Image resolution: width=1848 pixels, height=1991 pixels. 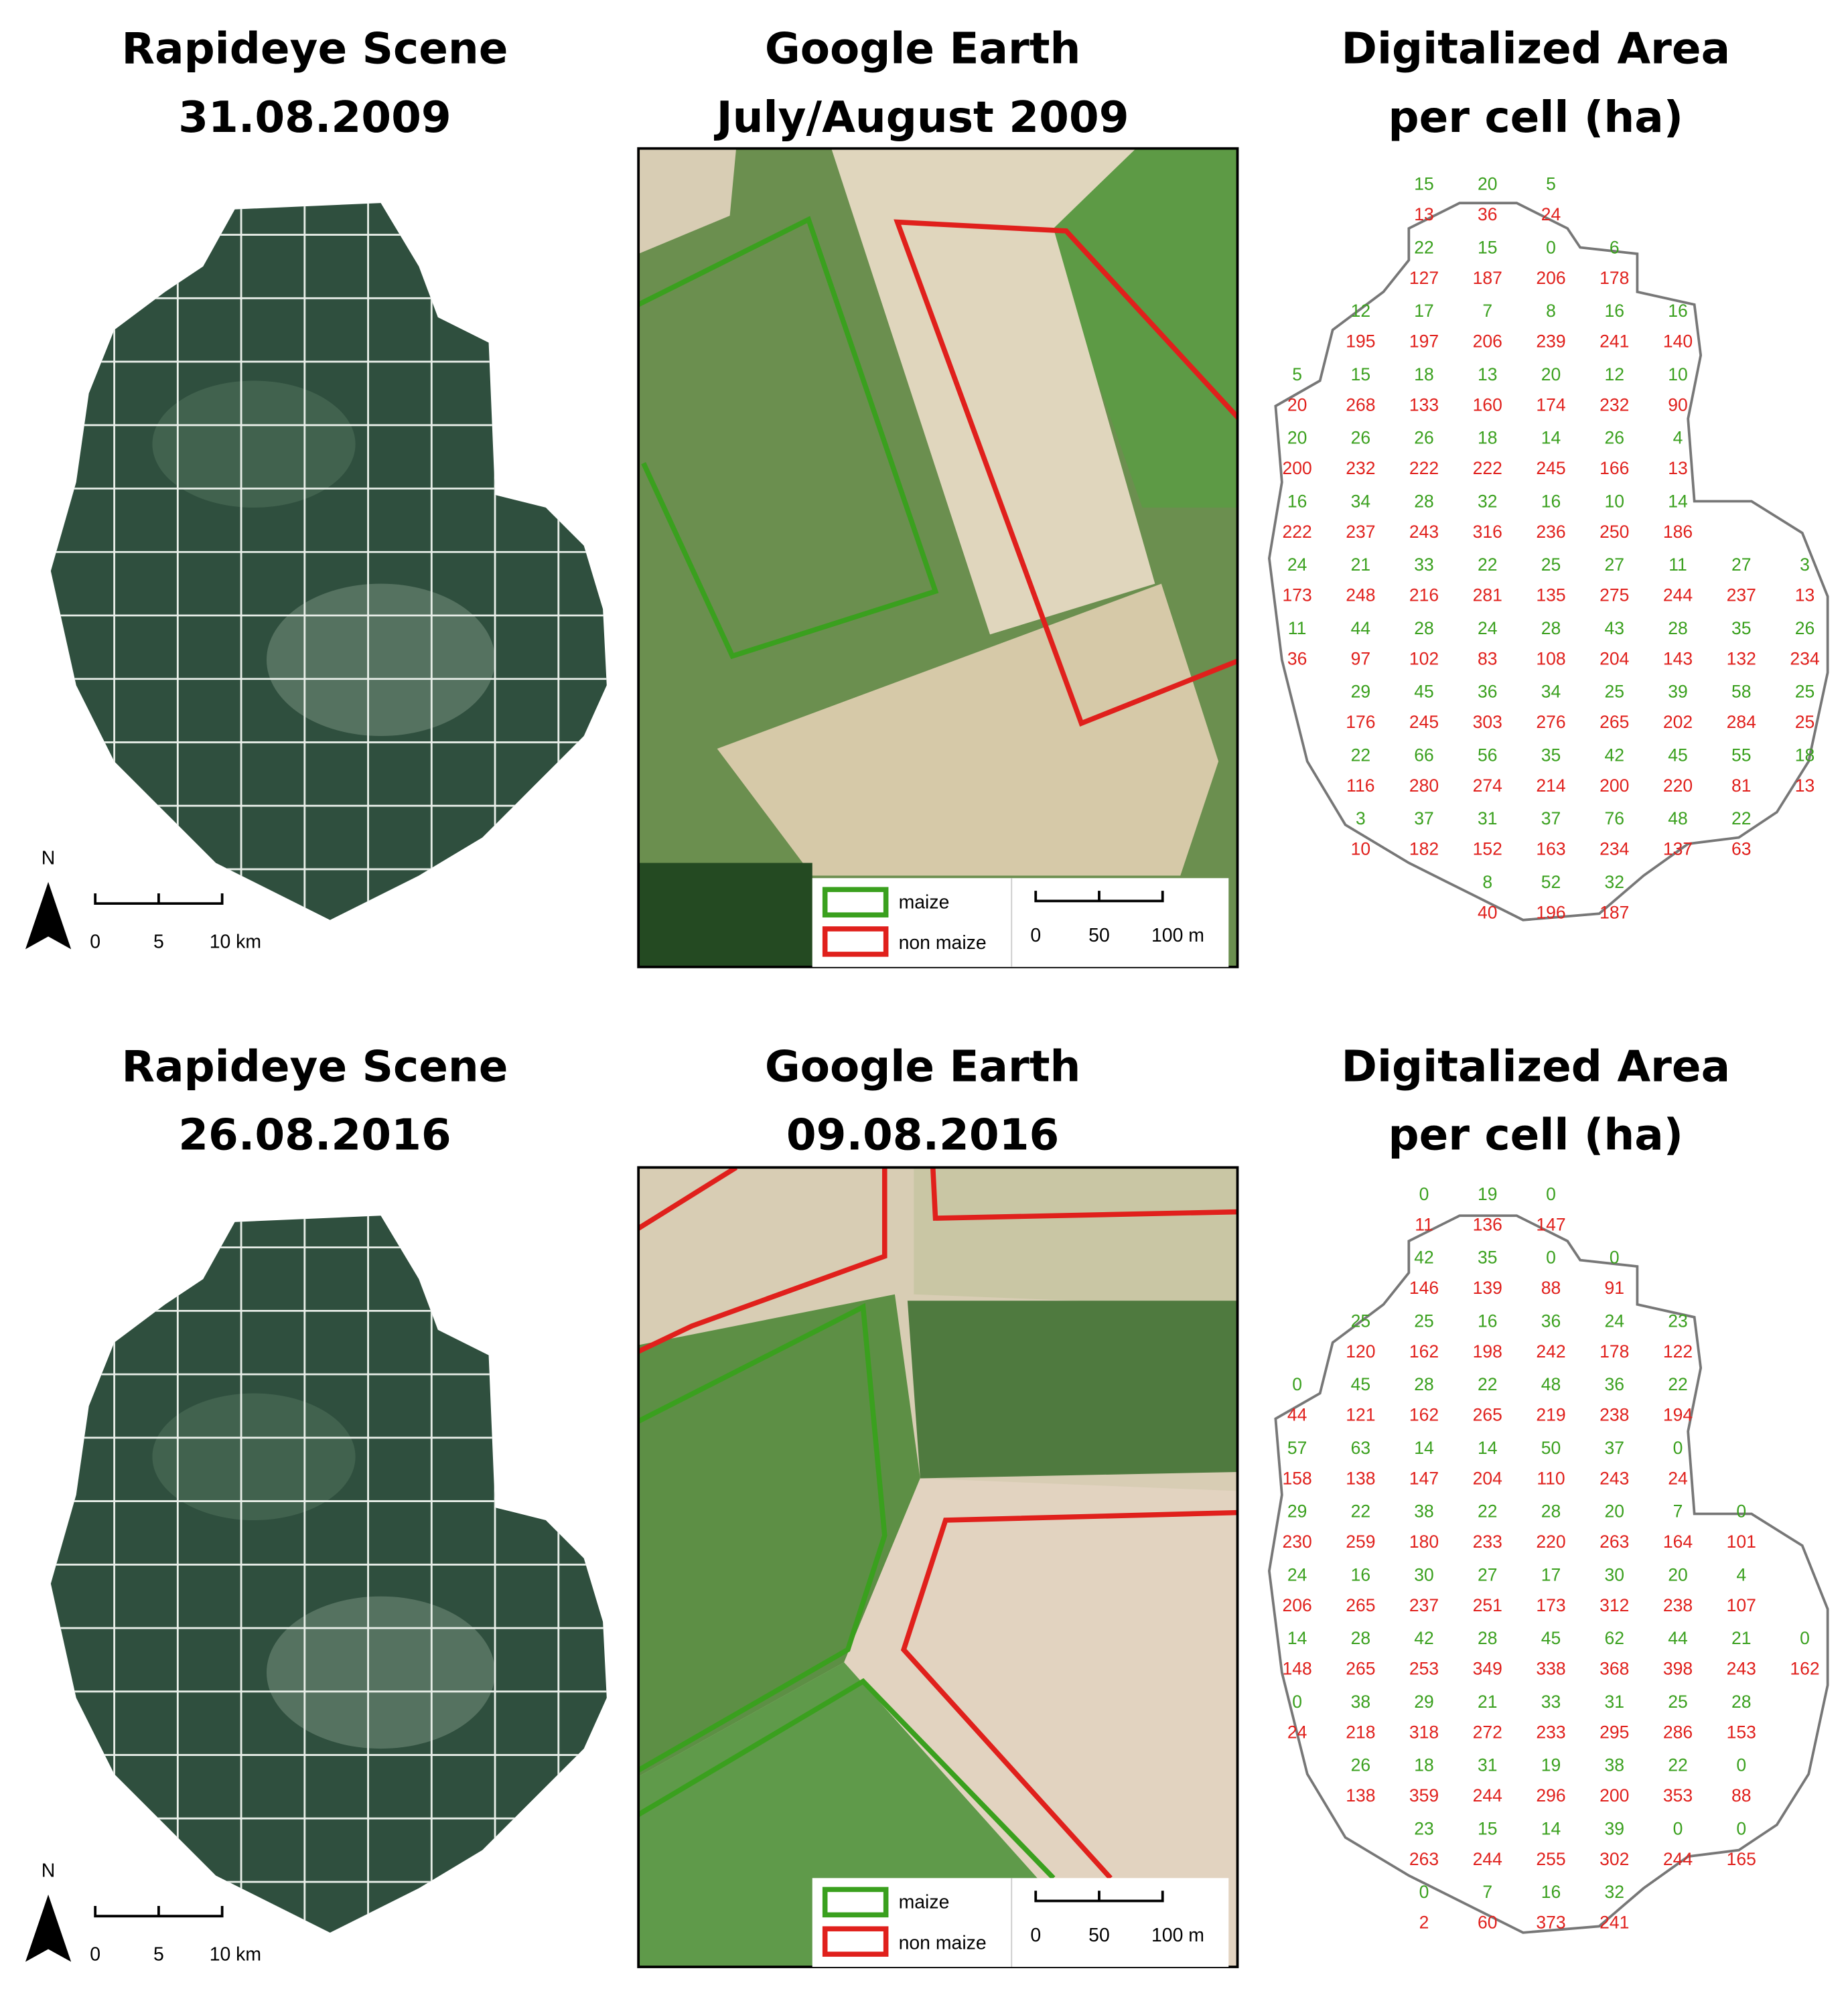 What do you see at coordinates (855, 1942) in the screenshot?
I see `legend-swatch-non-maize` at bounding box center [855, 1942].